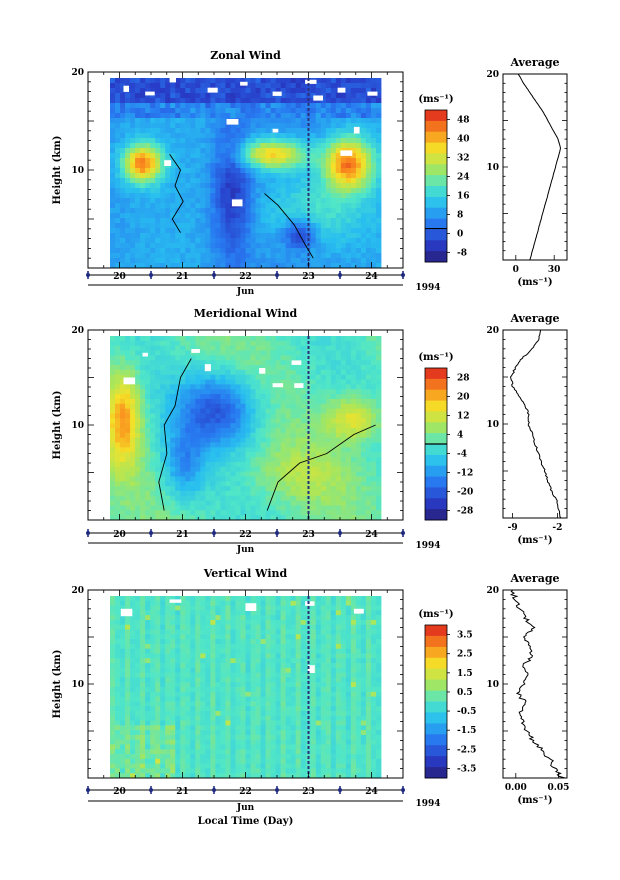 This screenshot has width=620, height=880. I want to click on y-tick-label: 10, so click(77, 171).